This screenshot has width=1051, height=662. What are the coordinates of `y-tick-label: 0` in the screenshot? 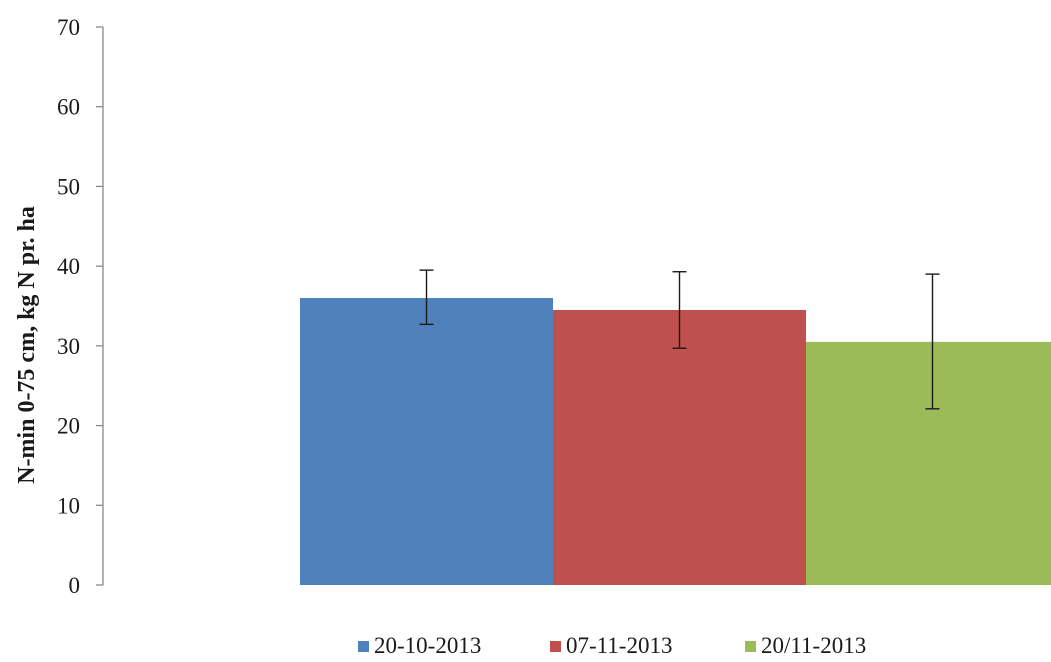 It's located at (75, 585).